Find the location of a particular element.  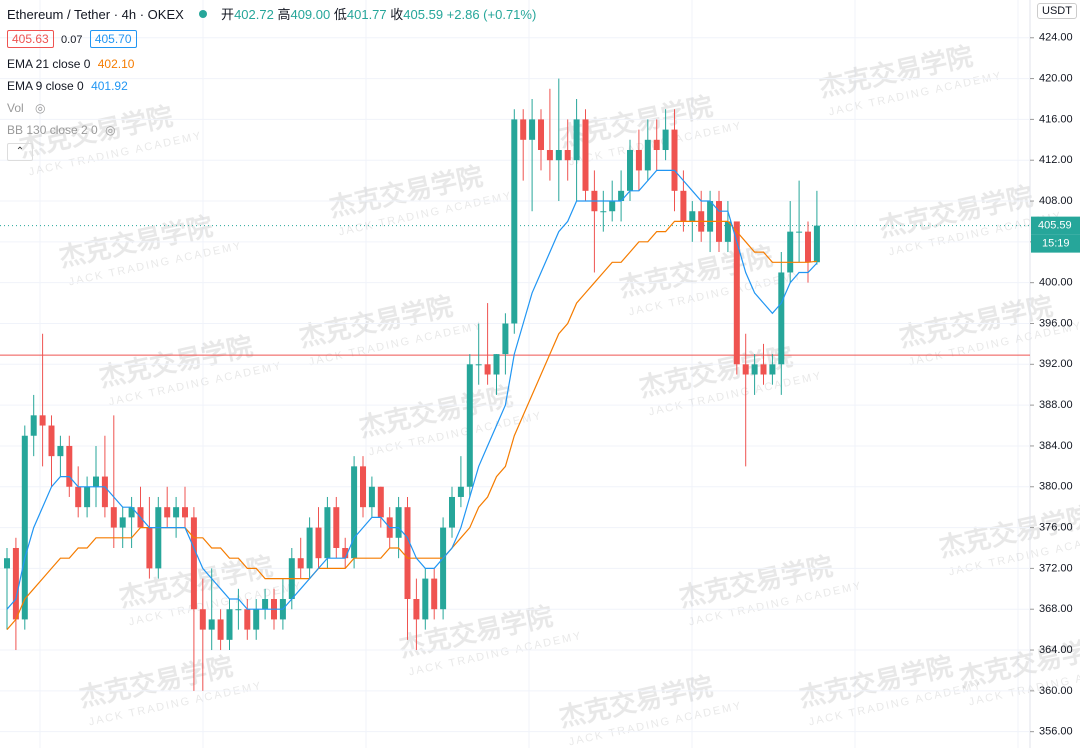

currency: USDT is located at coordinates (1057, 11).